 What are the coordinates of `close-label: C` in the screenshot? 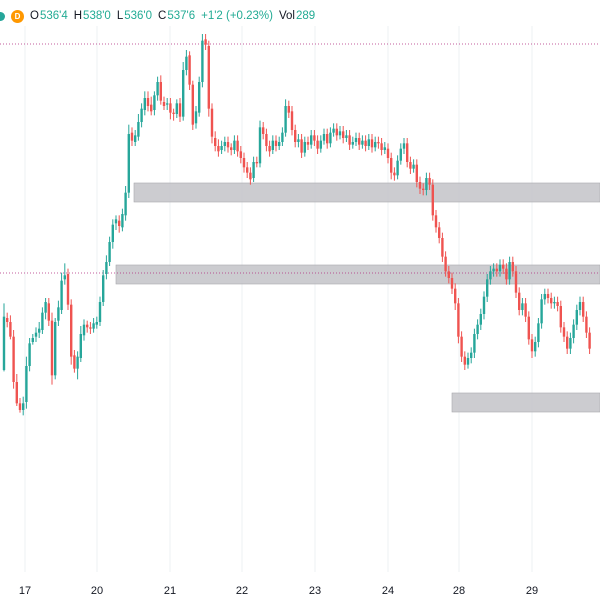 It's located at (162, 16).